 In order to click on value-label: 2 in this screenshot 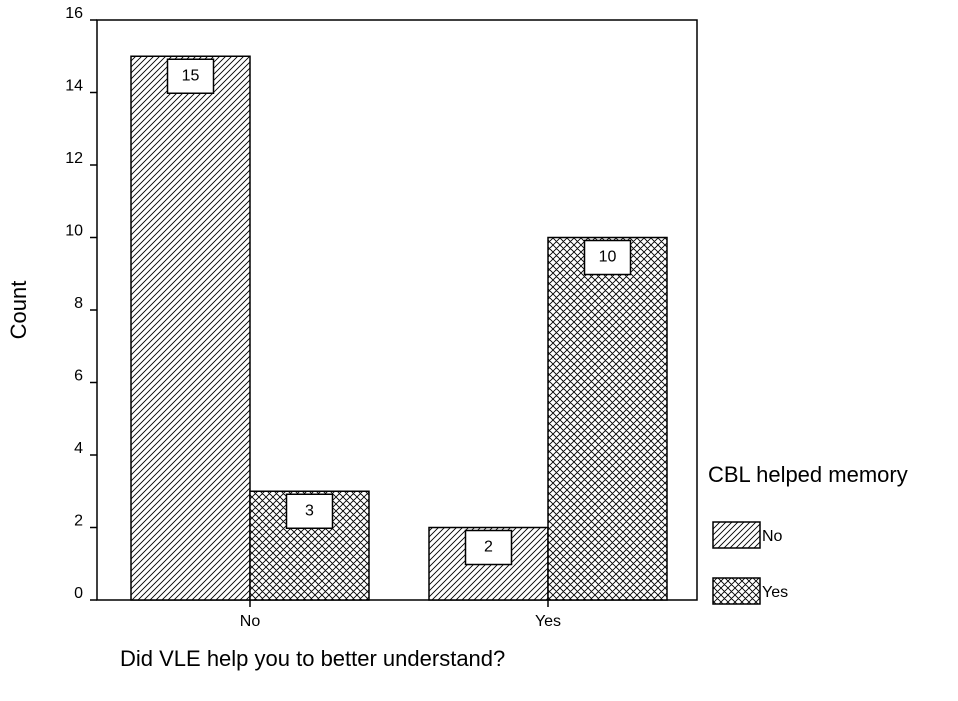, I will do `click(488, 547)`.